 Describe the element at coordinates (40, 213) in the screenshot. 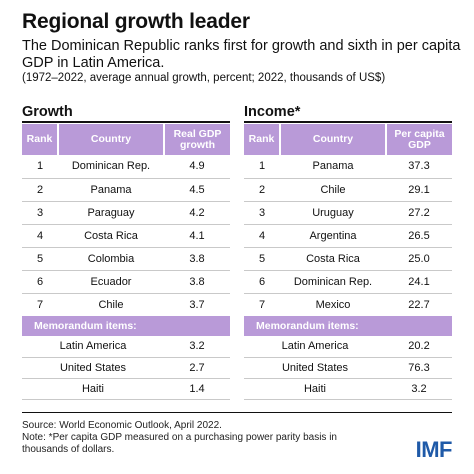

I see `growth-table-cell: 3` at that location.